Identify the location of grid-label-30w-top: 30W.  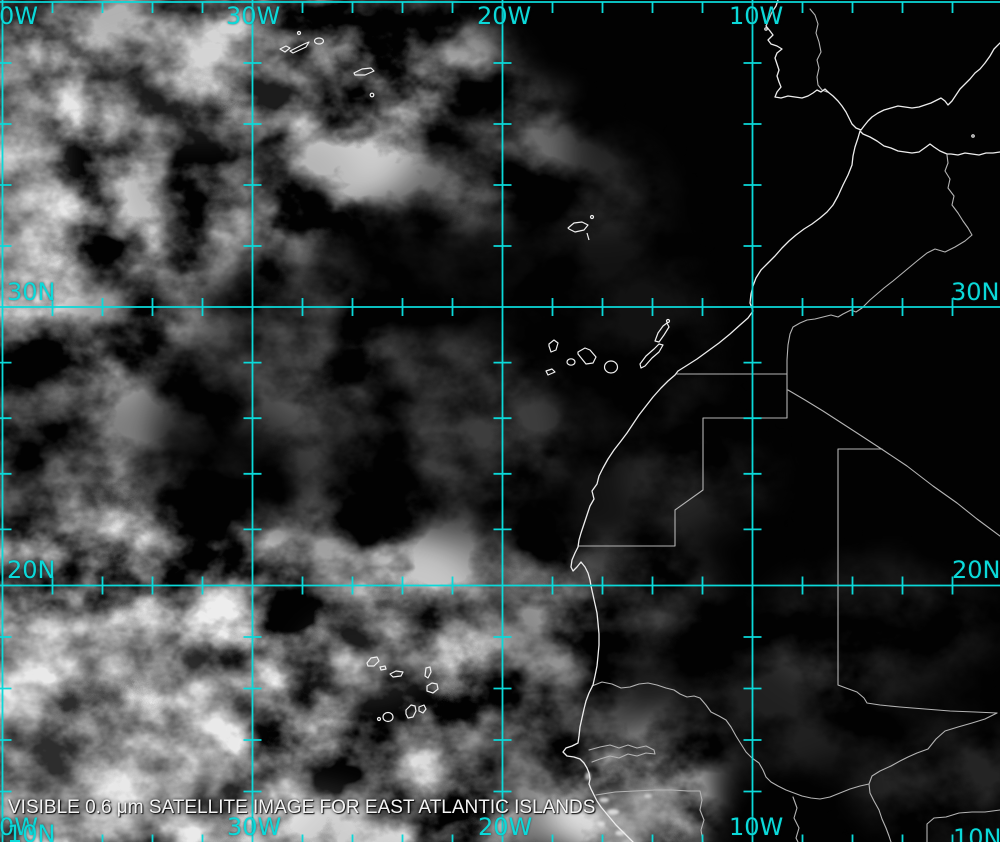
(253, 16).